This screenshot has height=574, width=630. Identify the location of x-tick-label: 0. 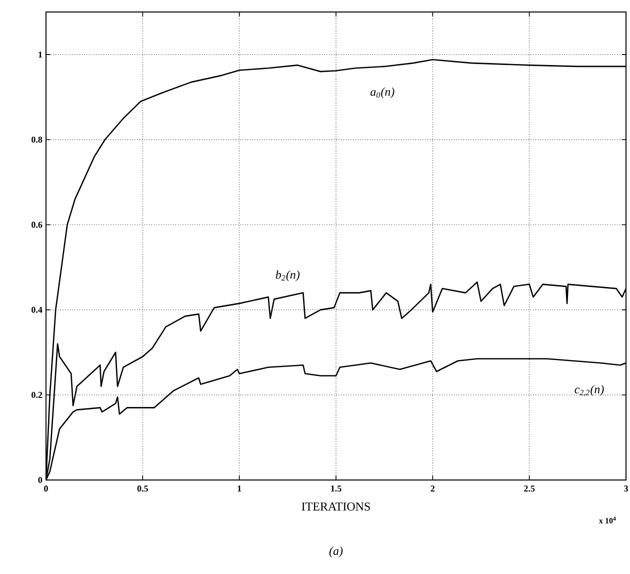
(46, 489).